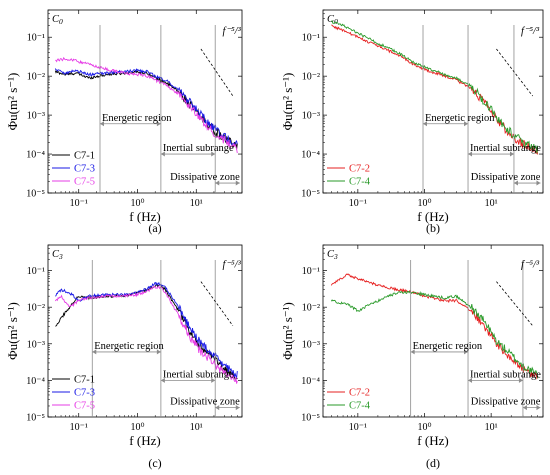 Image resolution: width=550 pixels, height=475 pixels. What do you see at coordinates (57, 20) in the screenshot?
I see `condition-label: C0` at bounding box center [57, 20].